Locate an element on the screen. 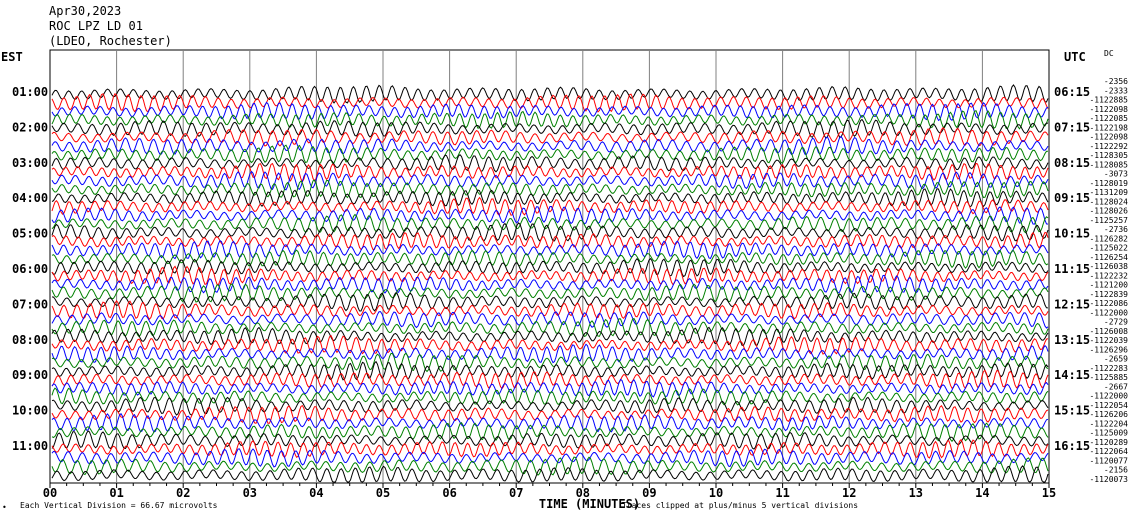 The height and width of the screenshot is (519, 1130). est-hour-label: 05:00 is located at coordinates (30, 234).